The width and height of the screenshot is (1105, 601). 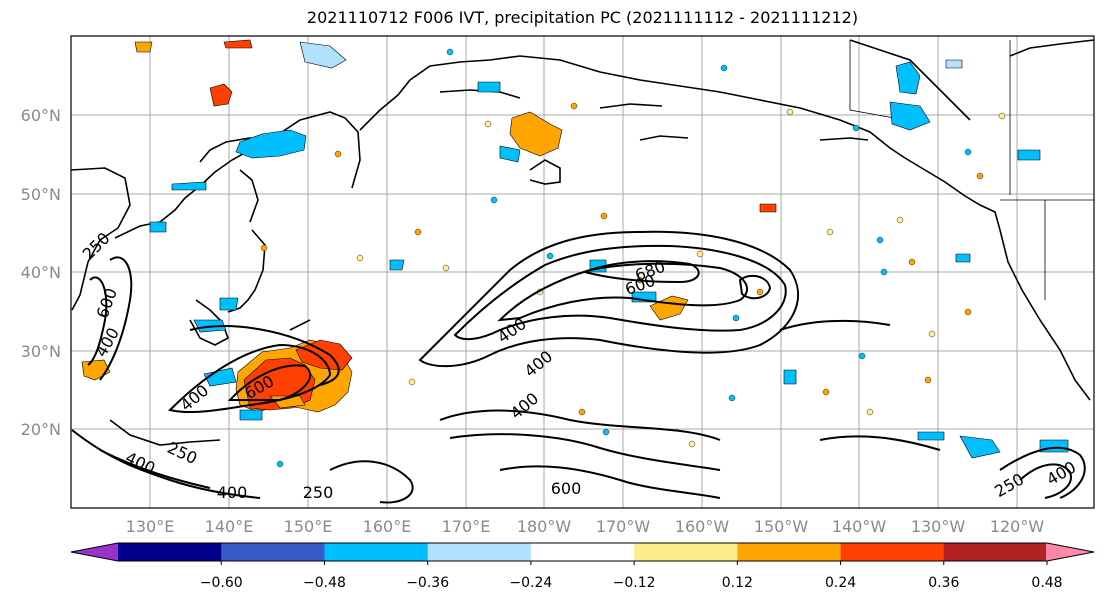 I want to click on latitude-tick-label: 50°N, so click(x=41, y=194).